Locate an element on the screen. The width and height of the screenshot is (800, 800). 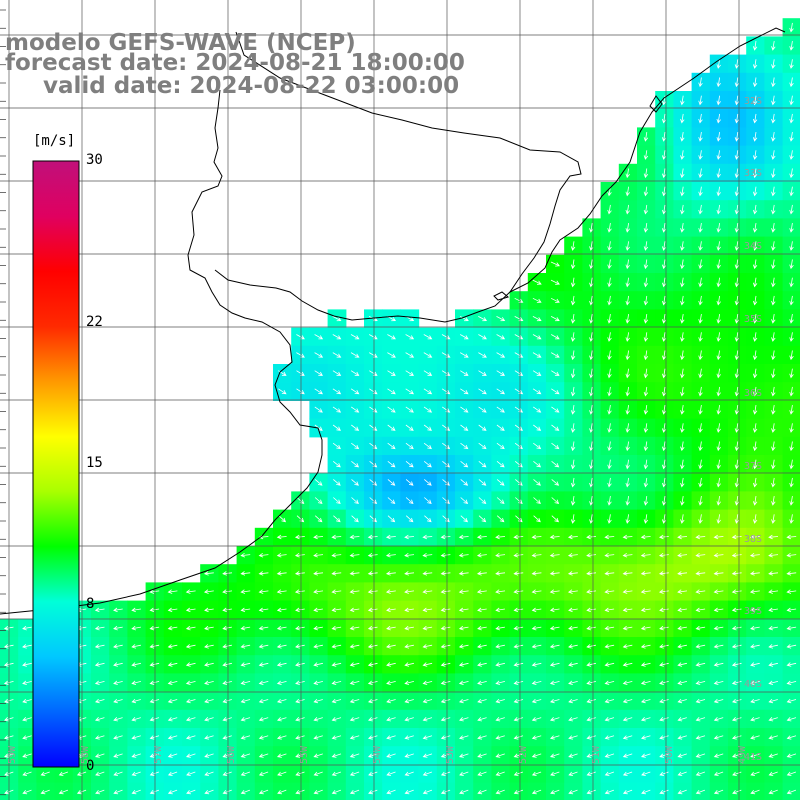
colorbar-tick-label: 8 is located at coordinates (90, 604).